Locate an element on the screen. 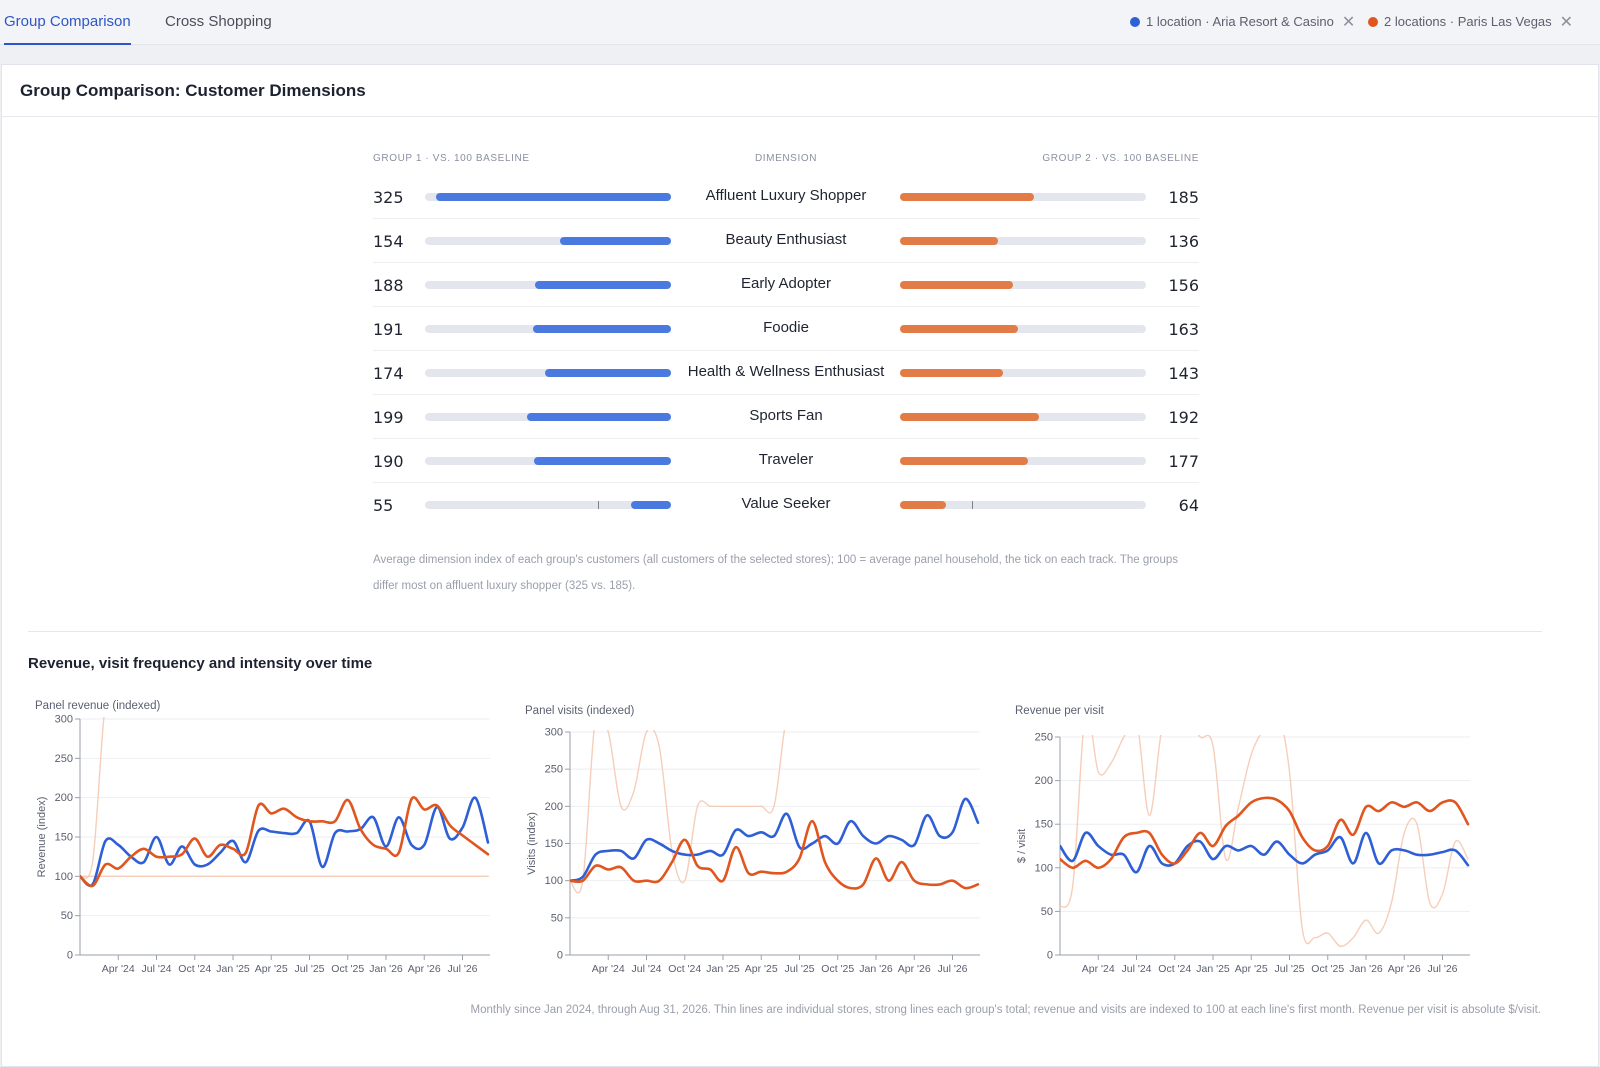  section-divider is located at coordinates (785, 631).